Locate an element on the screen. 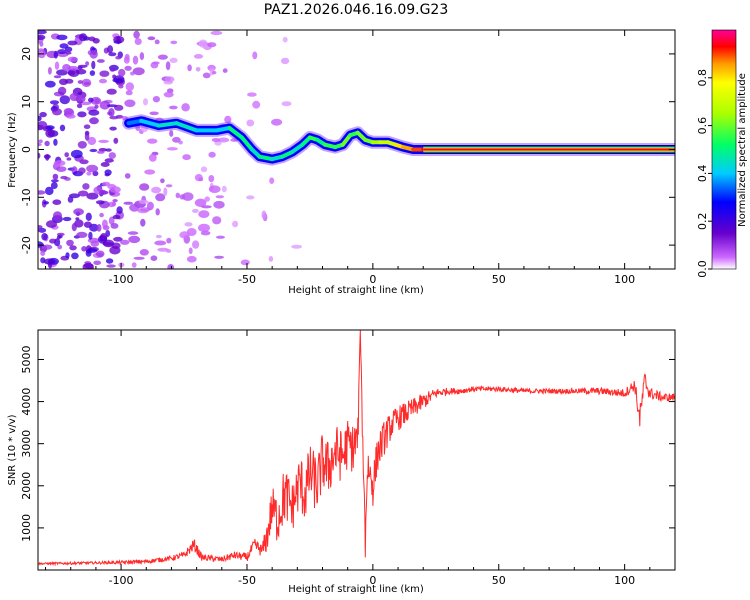  y-tick-label: 0 is located at coordinates (26, 149).